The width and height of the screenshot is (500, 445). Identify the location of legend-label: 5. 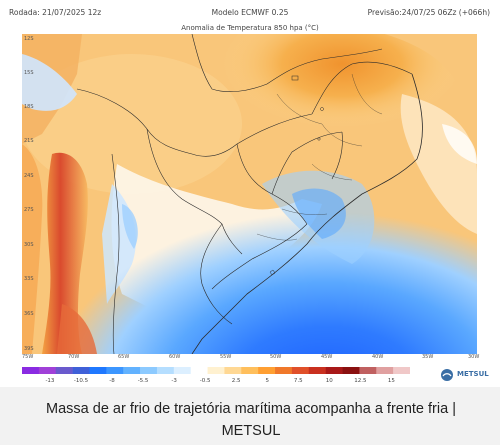
(267, 381).